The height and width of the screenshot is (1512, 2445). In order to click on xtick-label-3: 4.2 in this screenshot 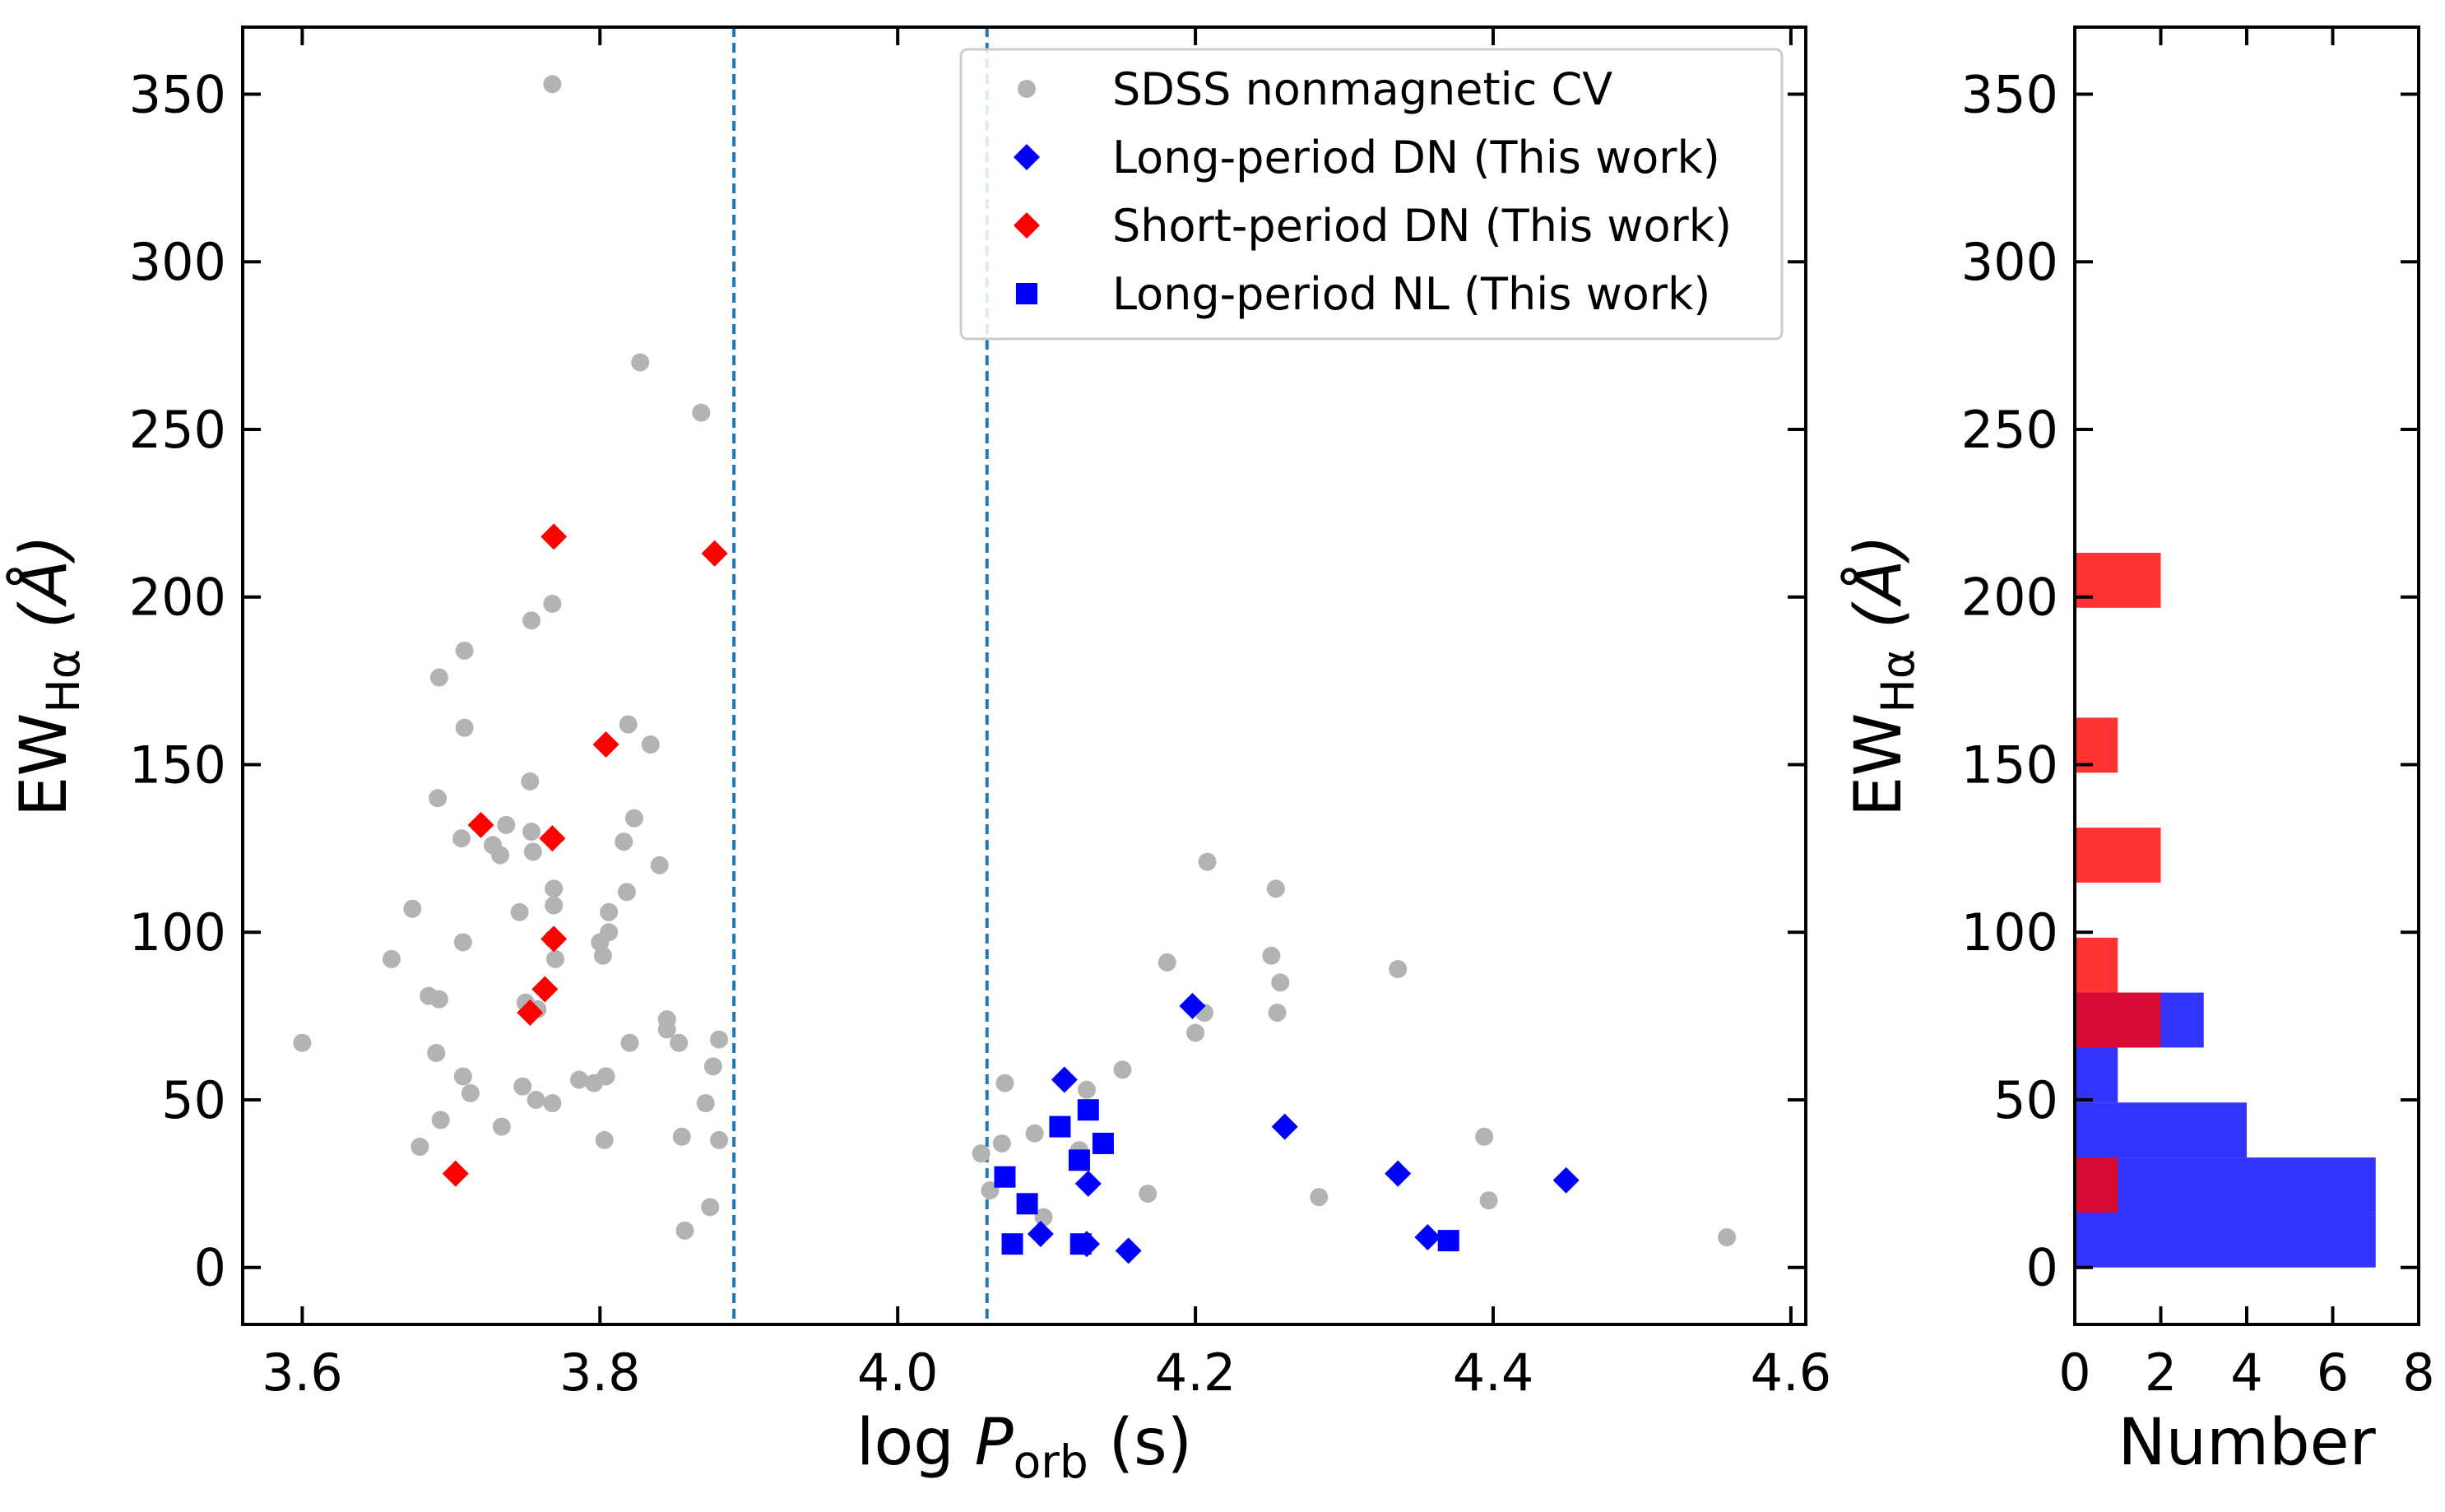, I will do `click(1195, 1373)`.